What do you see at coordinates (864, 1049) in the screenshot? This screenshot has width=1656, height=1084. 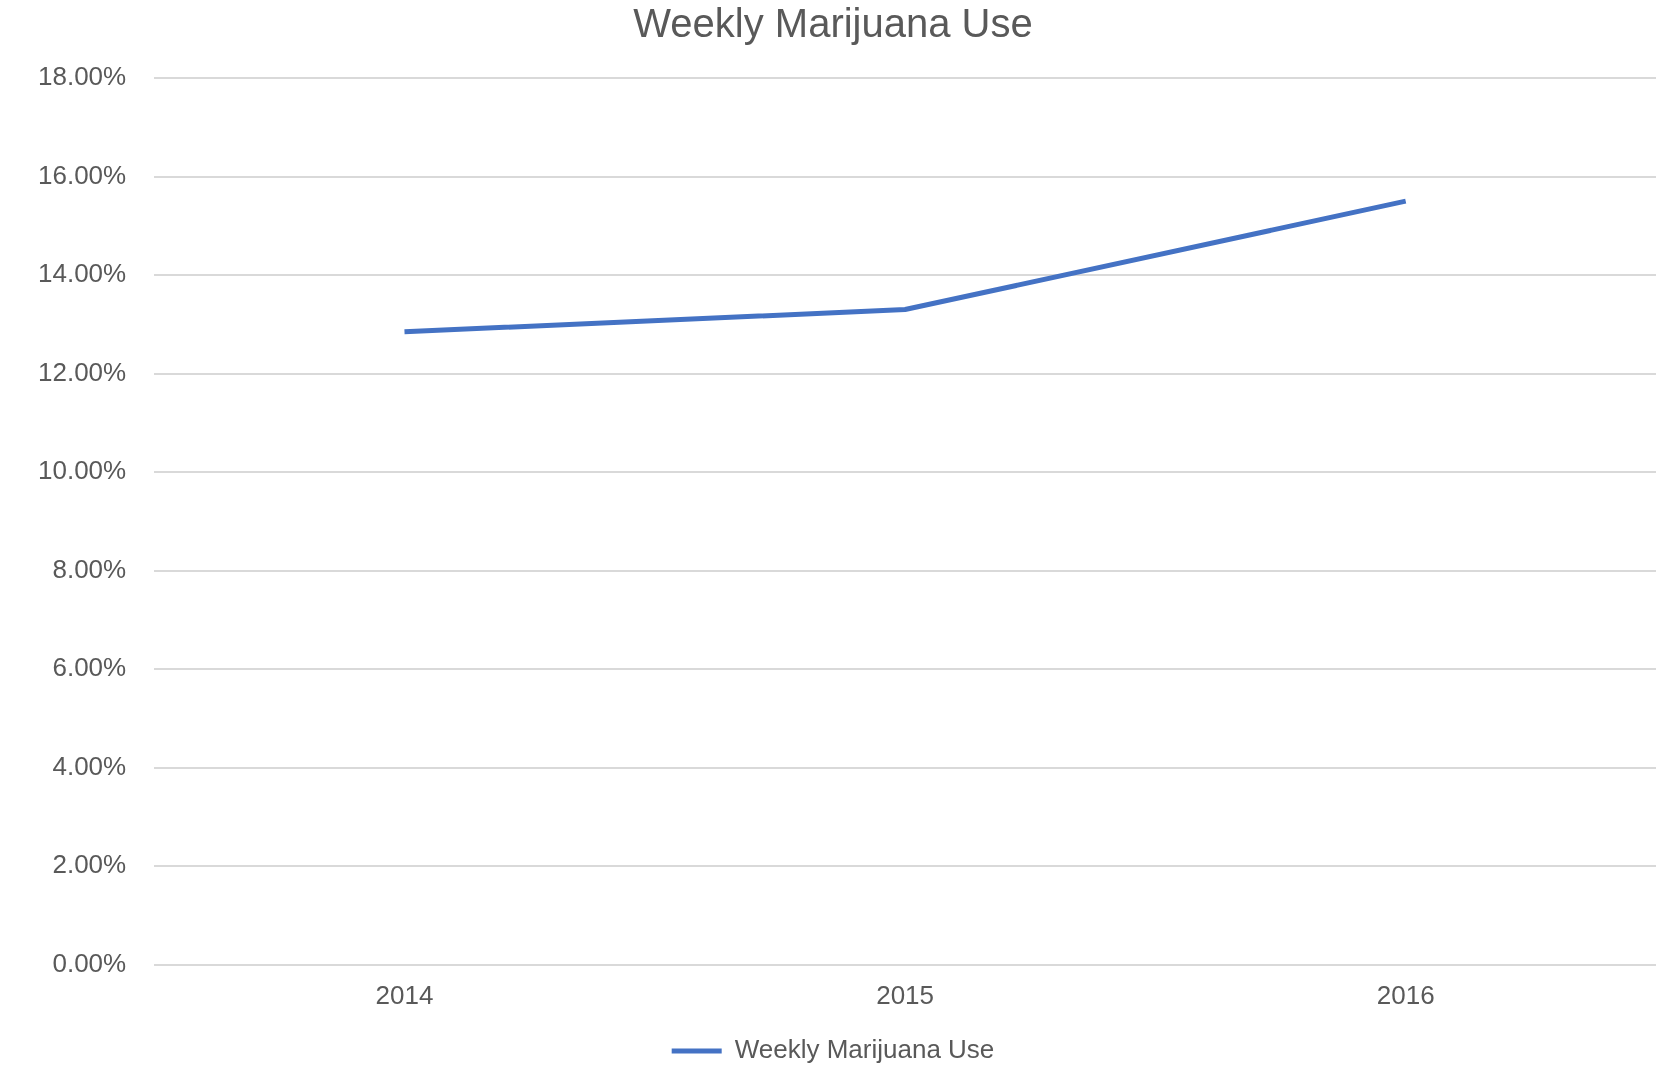 I see `legend-label: Weekly Marijuana Use` at bounding box center [864, 1049].